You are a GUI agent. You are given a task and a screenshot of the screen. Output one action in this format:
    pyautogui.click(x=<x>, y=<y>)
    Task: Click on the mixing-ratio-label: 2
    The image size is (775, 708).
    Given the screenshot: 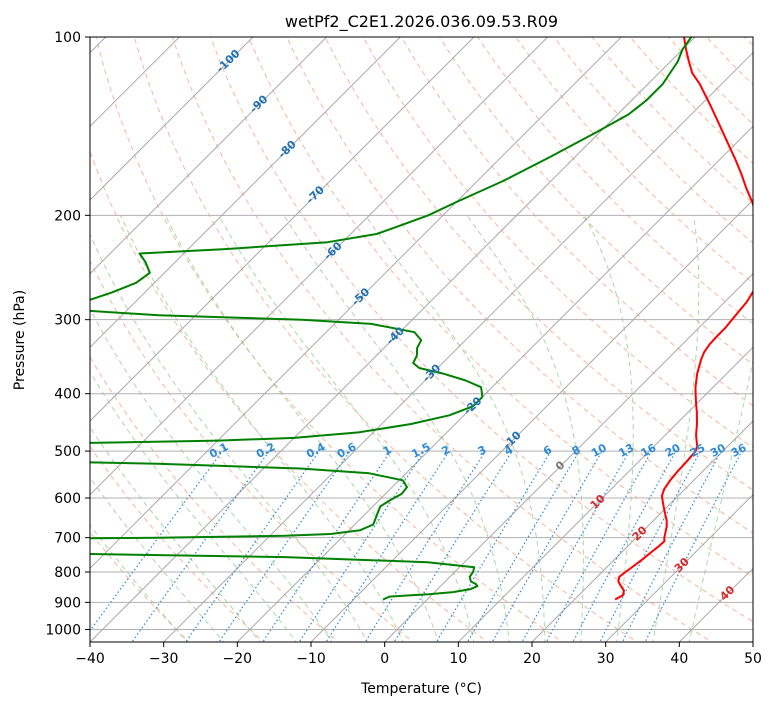 What is the action you would take?
    pyautogui.click(x=445, y=450)
    